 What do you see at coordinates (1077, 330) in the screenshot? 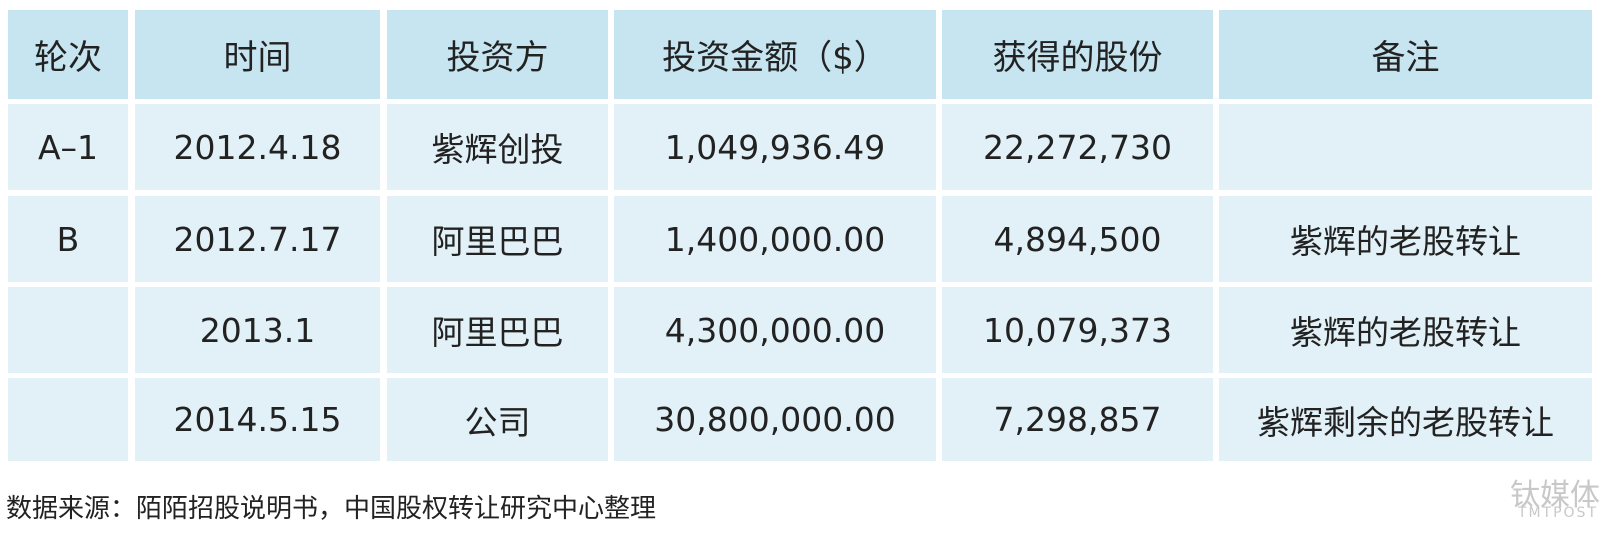
I see `table-cell: 10,079,373` at bounding box center [1077, 330].